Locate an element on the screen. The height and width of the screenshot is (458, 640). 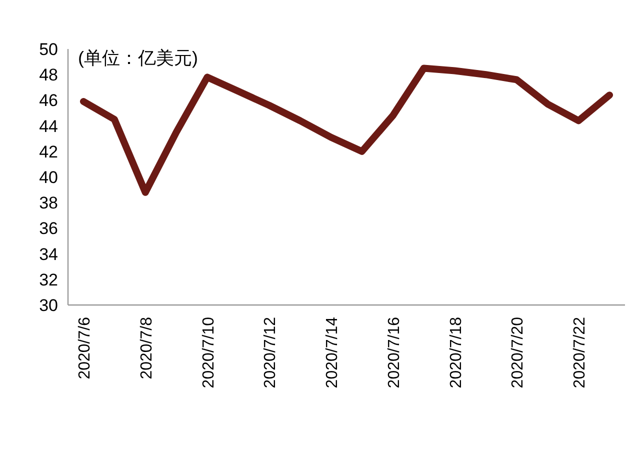
x-tick-label: 2020/7/22 is located at coordinates (580, 352).